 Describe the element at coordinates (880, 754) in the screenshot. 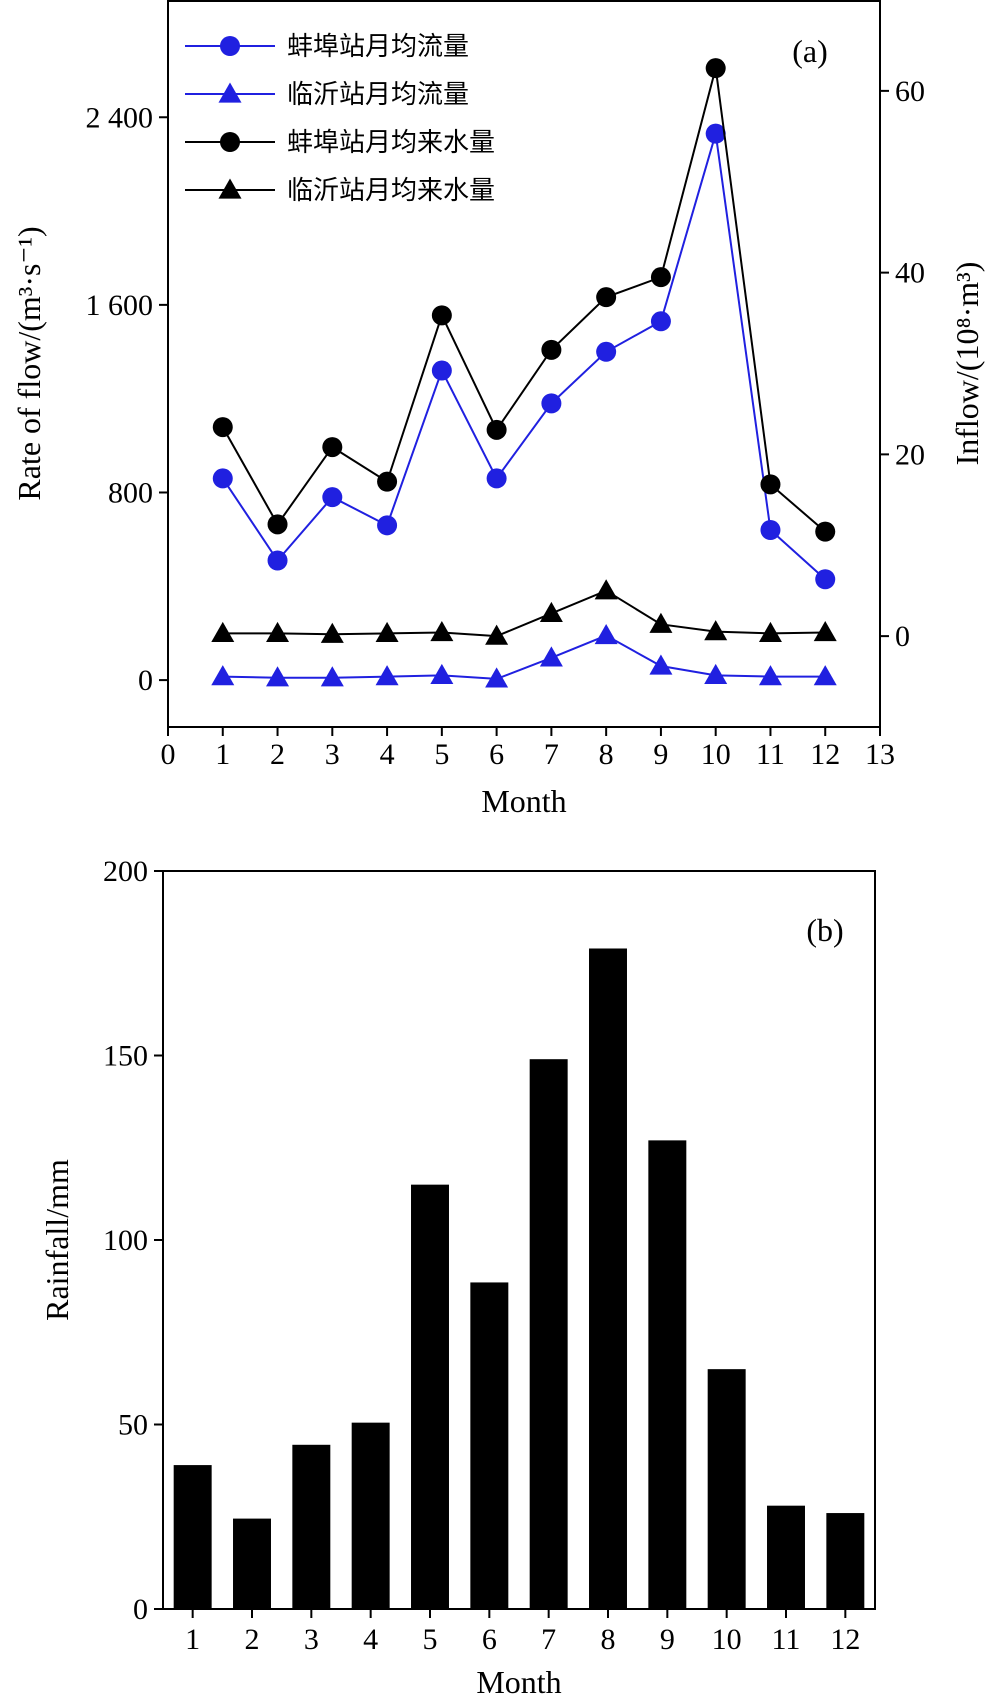

I see `x-tick-label: 13` at that location.